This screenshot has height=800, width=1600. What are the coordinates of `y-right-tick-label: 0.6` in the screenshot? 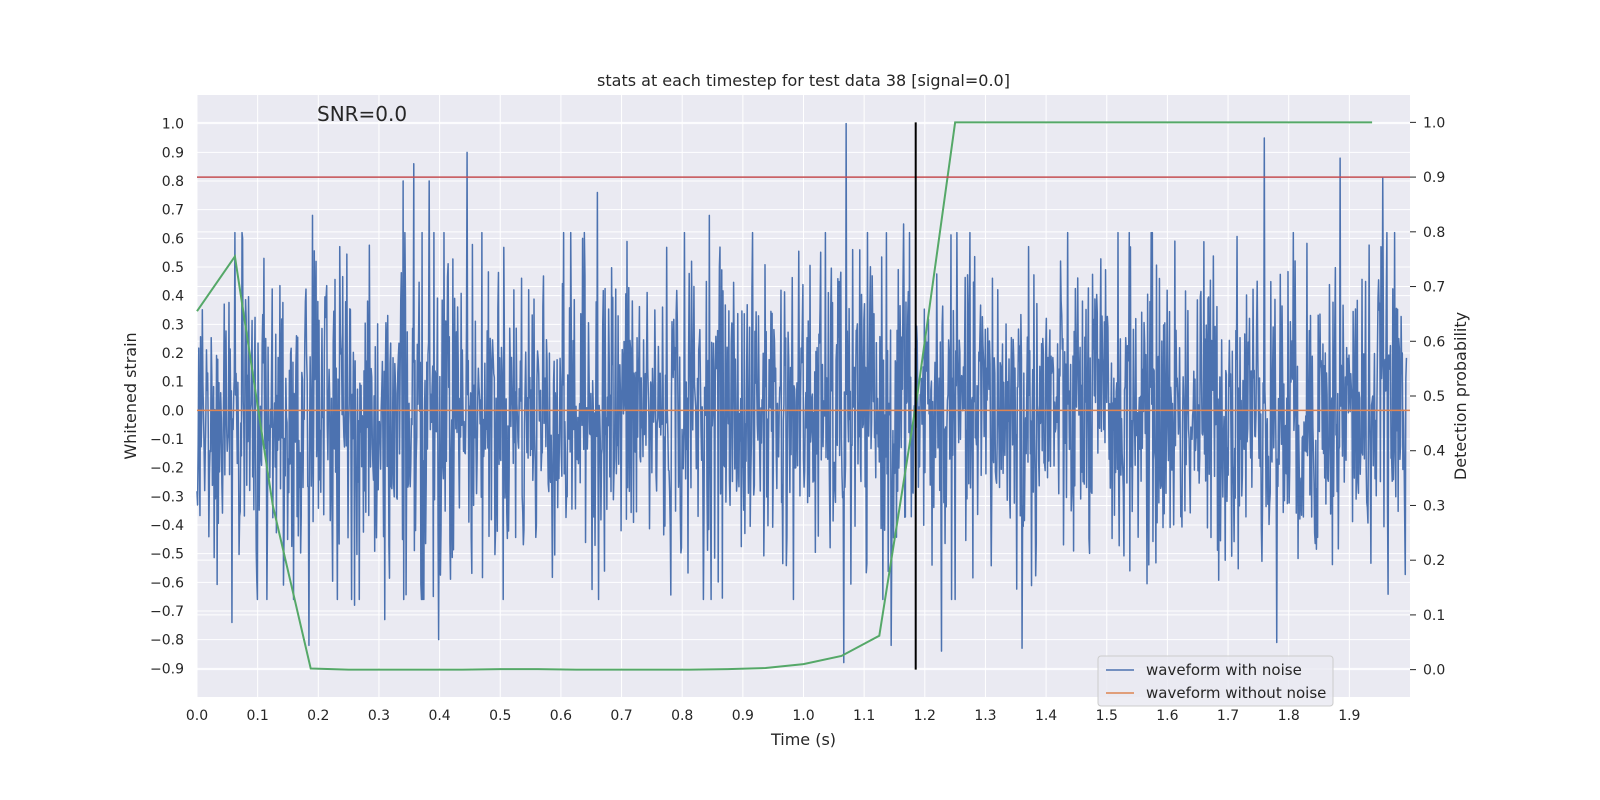 It's located at (1434, 342).